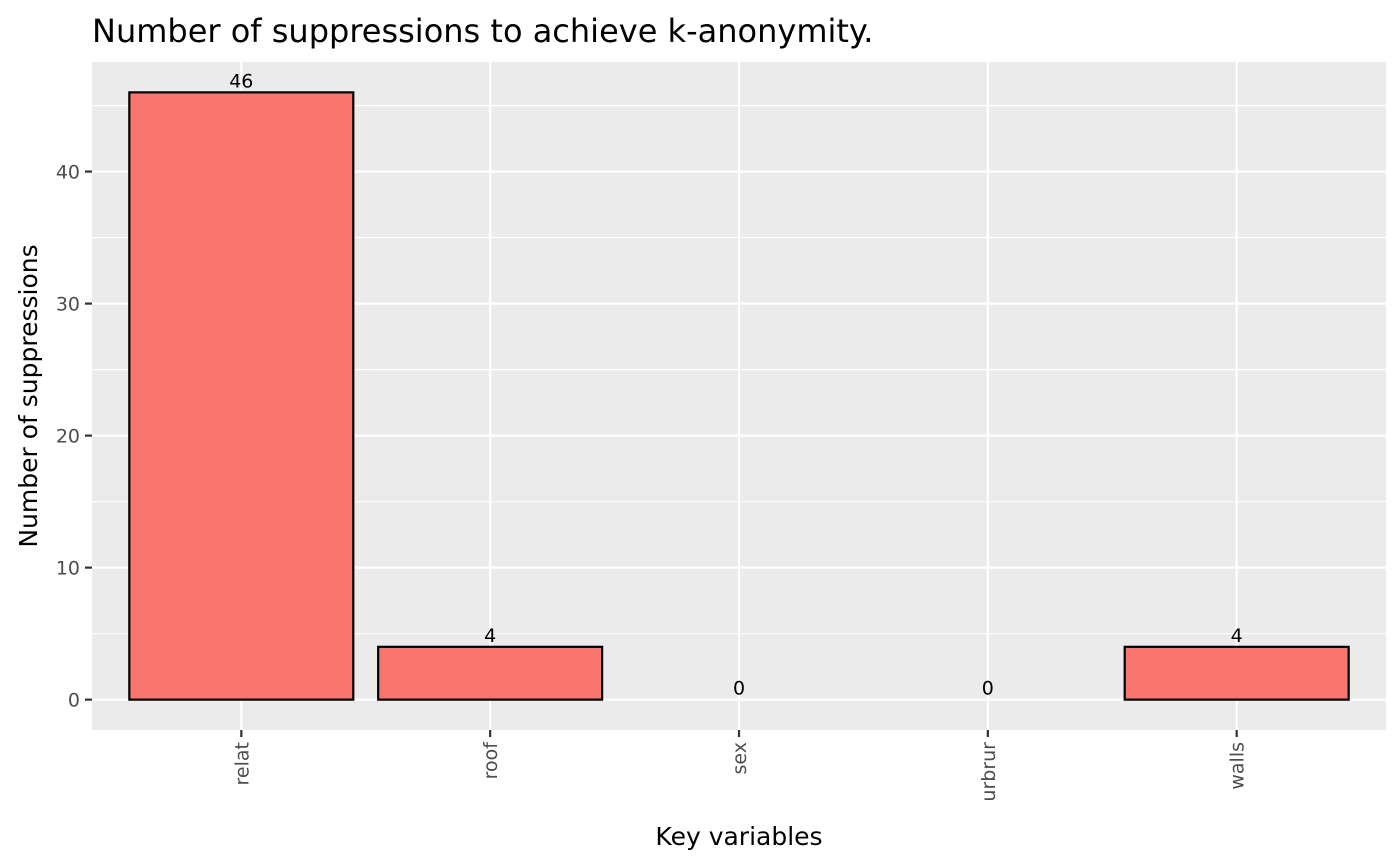 This screenshot has width=1400, height=866. I want to click on x-tick-label-relat: relat, so click(242, 763).